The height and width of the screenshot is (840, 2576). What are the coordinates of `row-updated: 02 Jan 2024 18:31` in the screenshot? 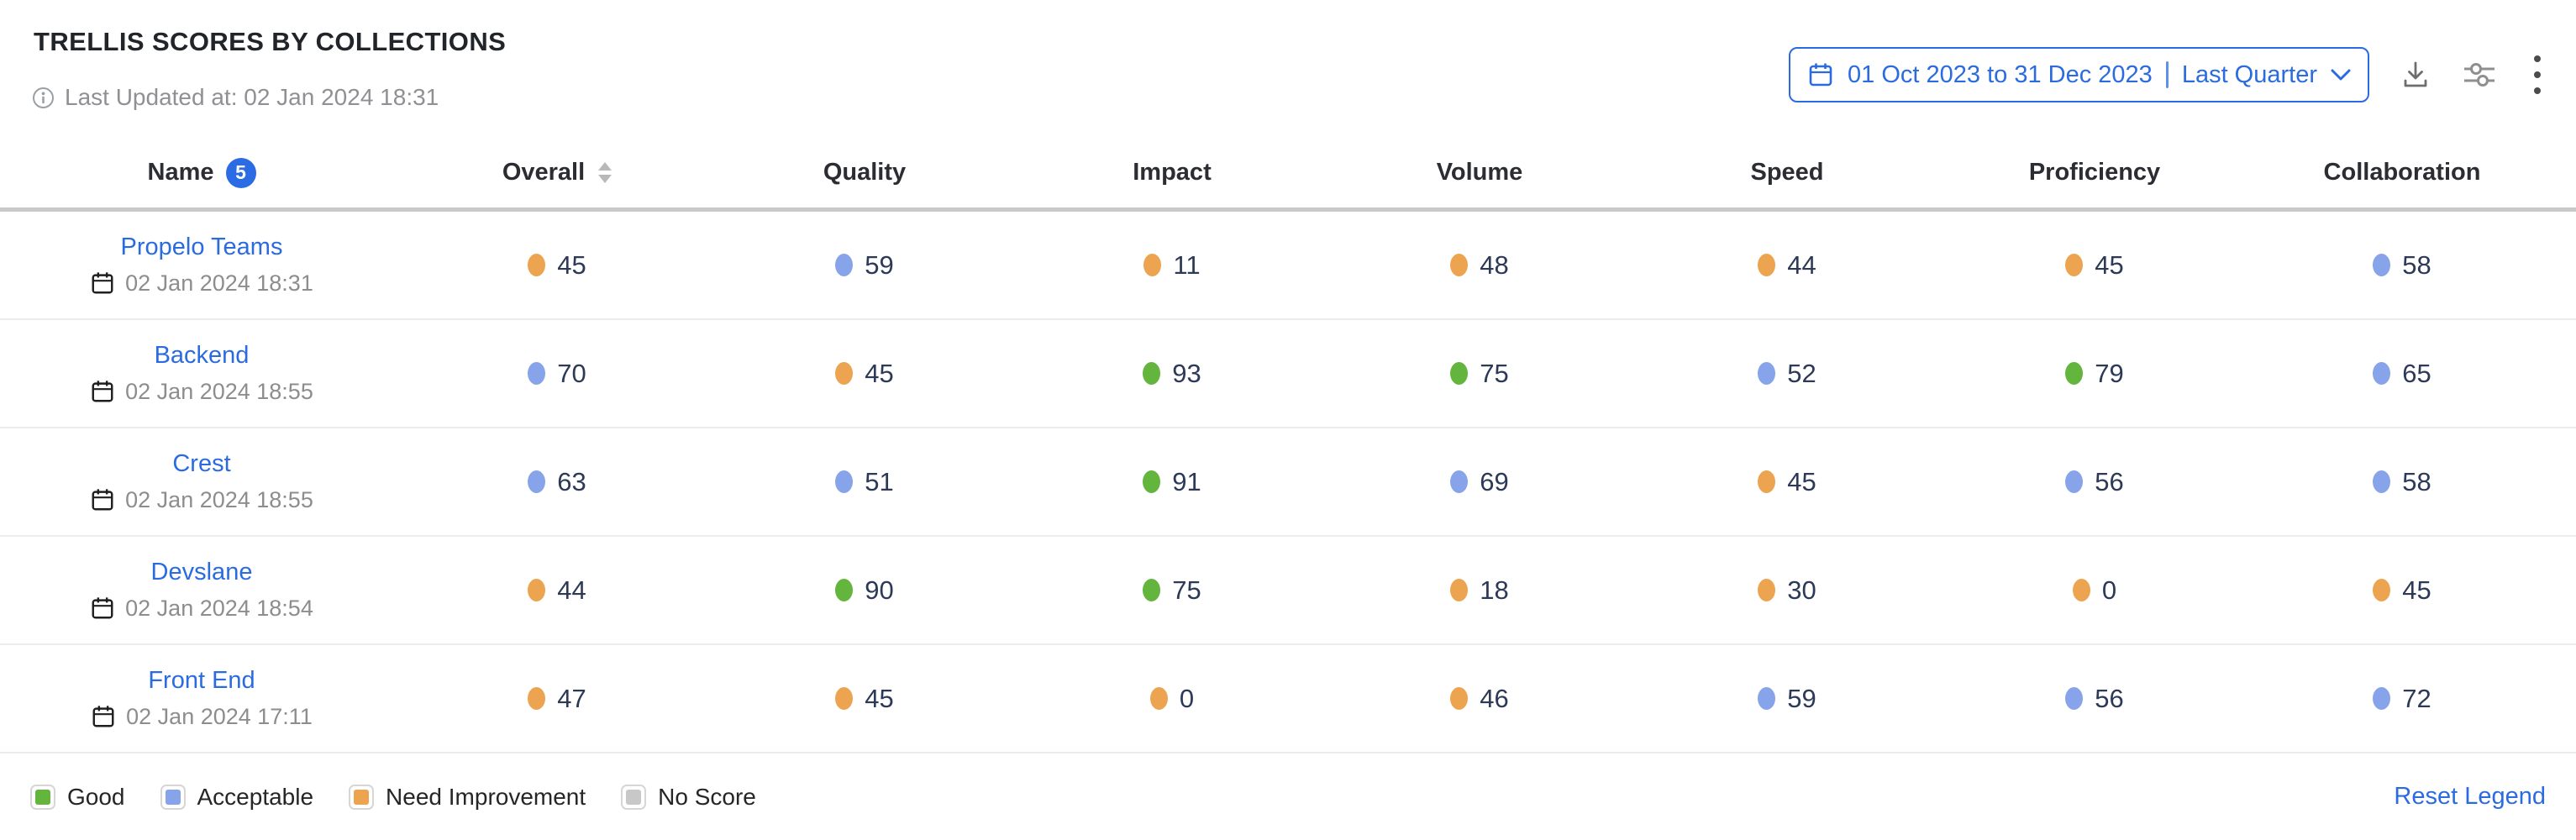 It's located at (201, 283).